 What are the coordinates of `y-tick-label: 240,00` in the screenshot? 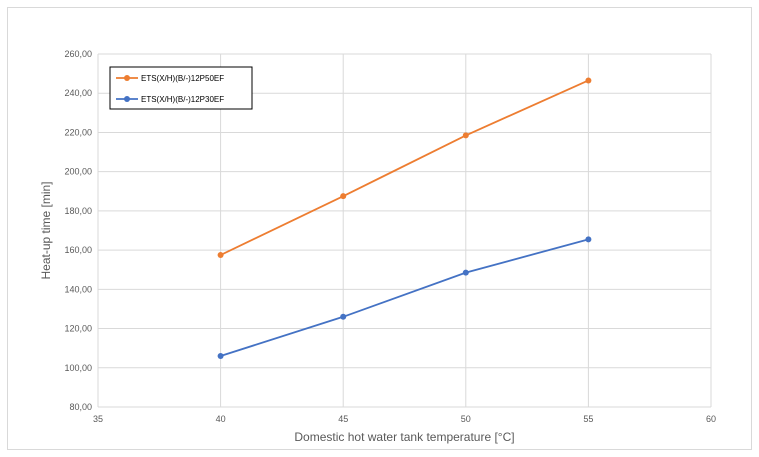 It's located at (78, 93).